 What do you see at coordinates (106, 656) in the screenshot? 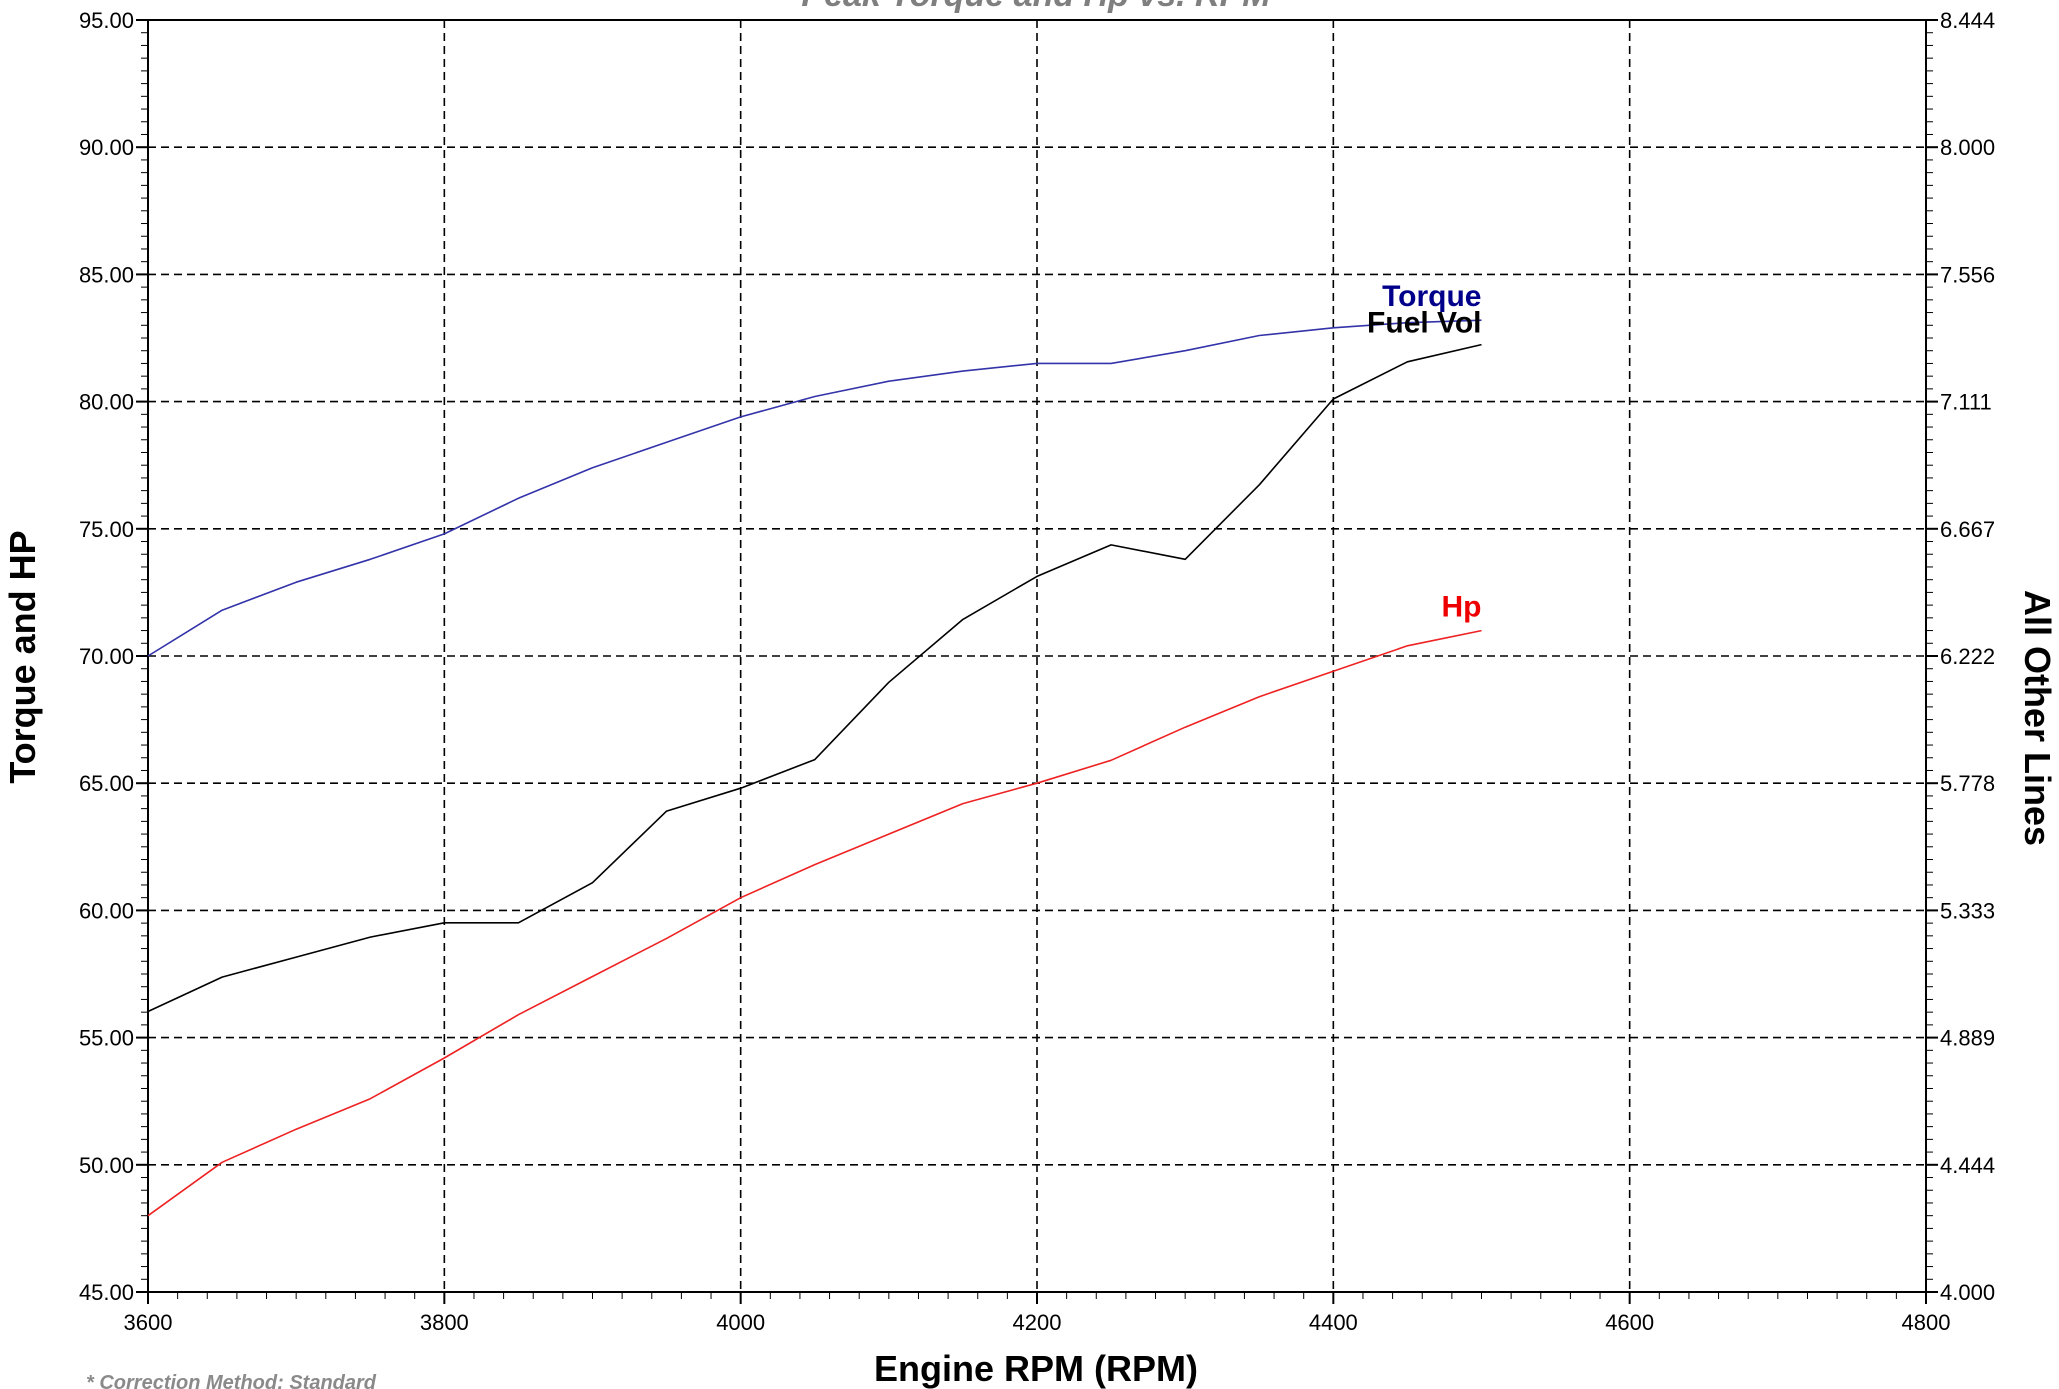
I see `y-left-tick-label: 70.00` at bounding box center [106, 656].